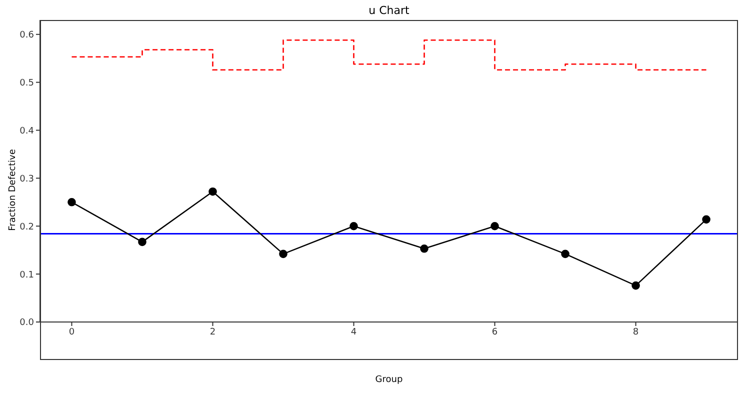 Image resolution: width=743 pixels, height=398 pixels. Describe the element at coordinates (71, 332) in the screenshot. I see `x-tick-label: 0` at that location.